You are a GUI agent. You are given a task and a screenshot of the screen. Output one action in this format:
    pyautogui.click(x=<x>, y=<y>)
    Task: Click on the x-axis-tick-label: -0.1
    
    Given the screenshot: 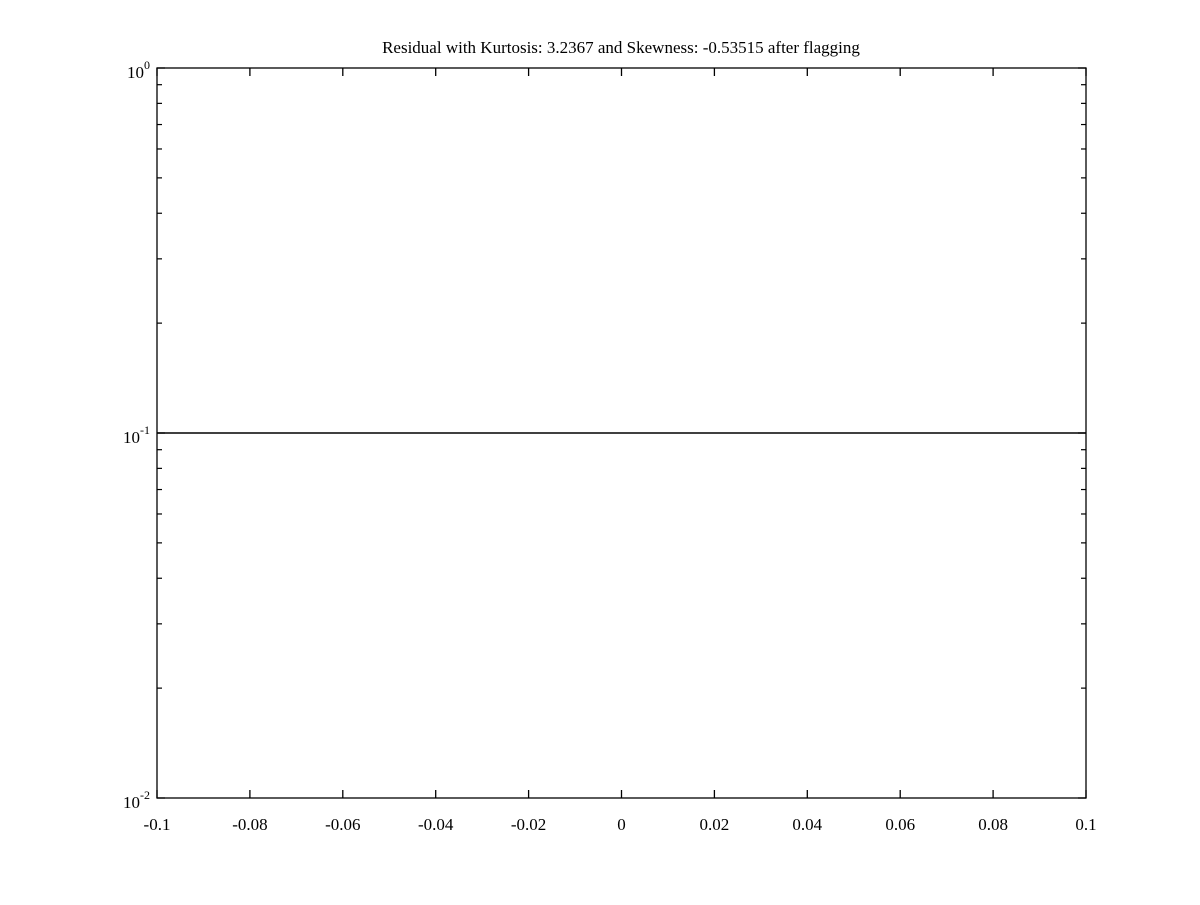 What is the action you would take?
    pyautogui.click(x=157, y=824)
    